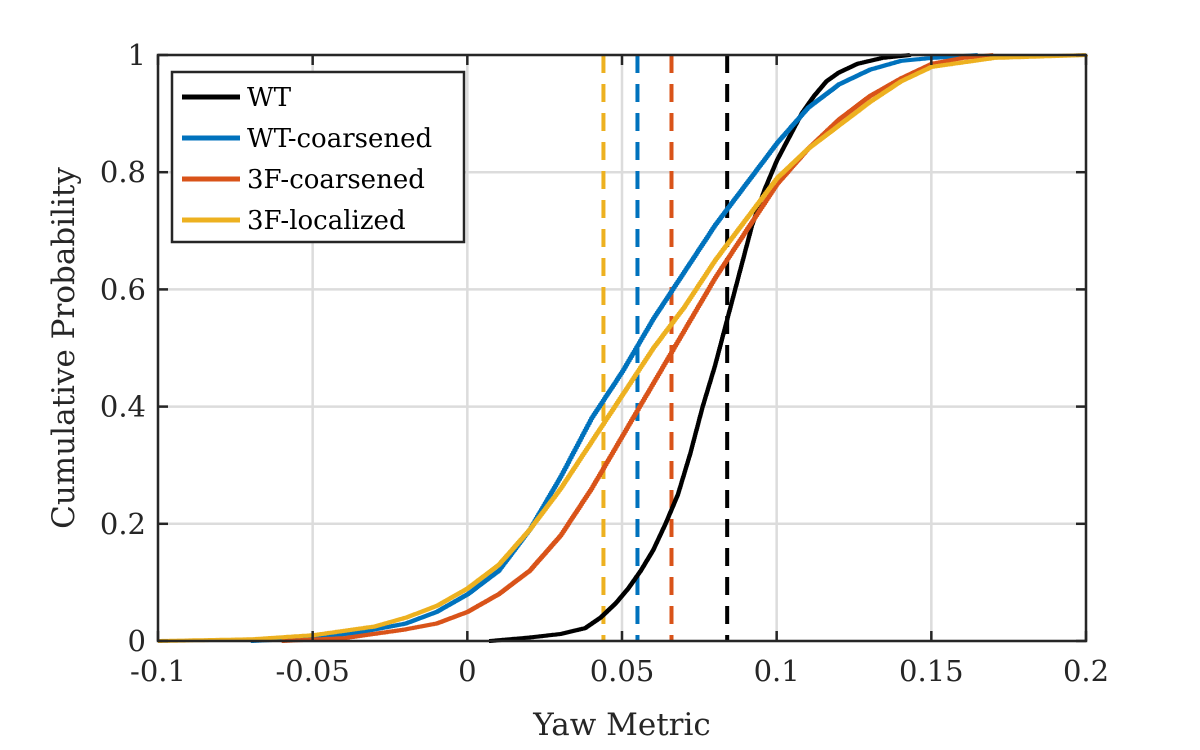 This screenshot has height=750, width=1200. Describe the element at coordinates (123, 348) in the screenshot. I see `y-tick-labels: 0 0.2 0.4 0.6 0.8 1` at that location.